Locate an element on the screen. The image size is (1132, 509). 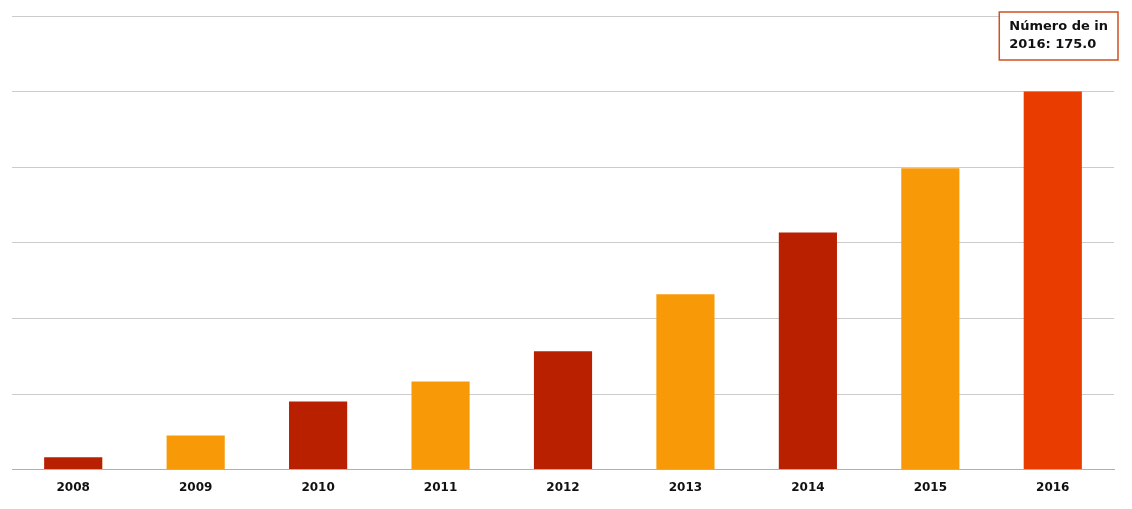
x-tick-label: 2015 is located at coordinates (930, 486).